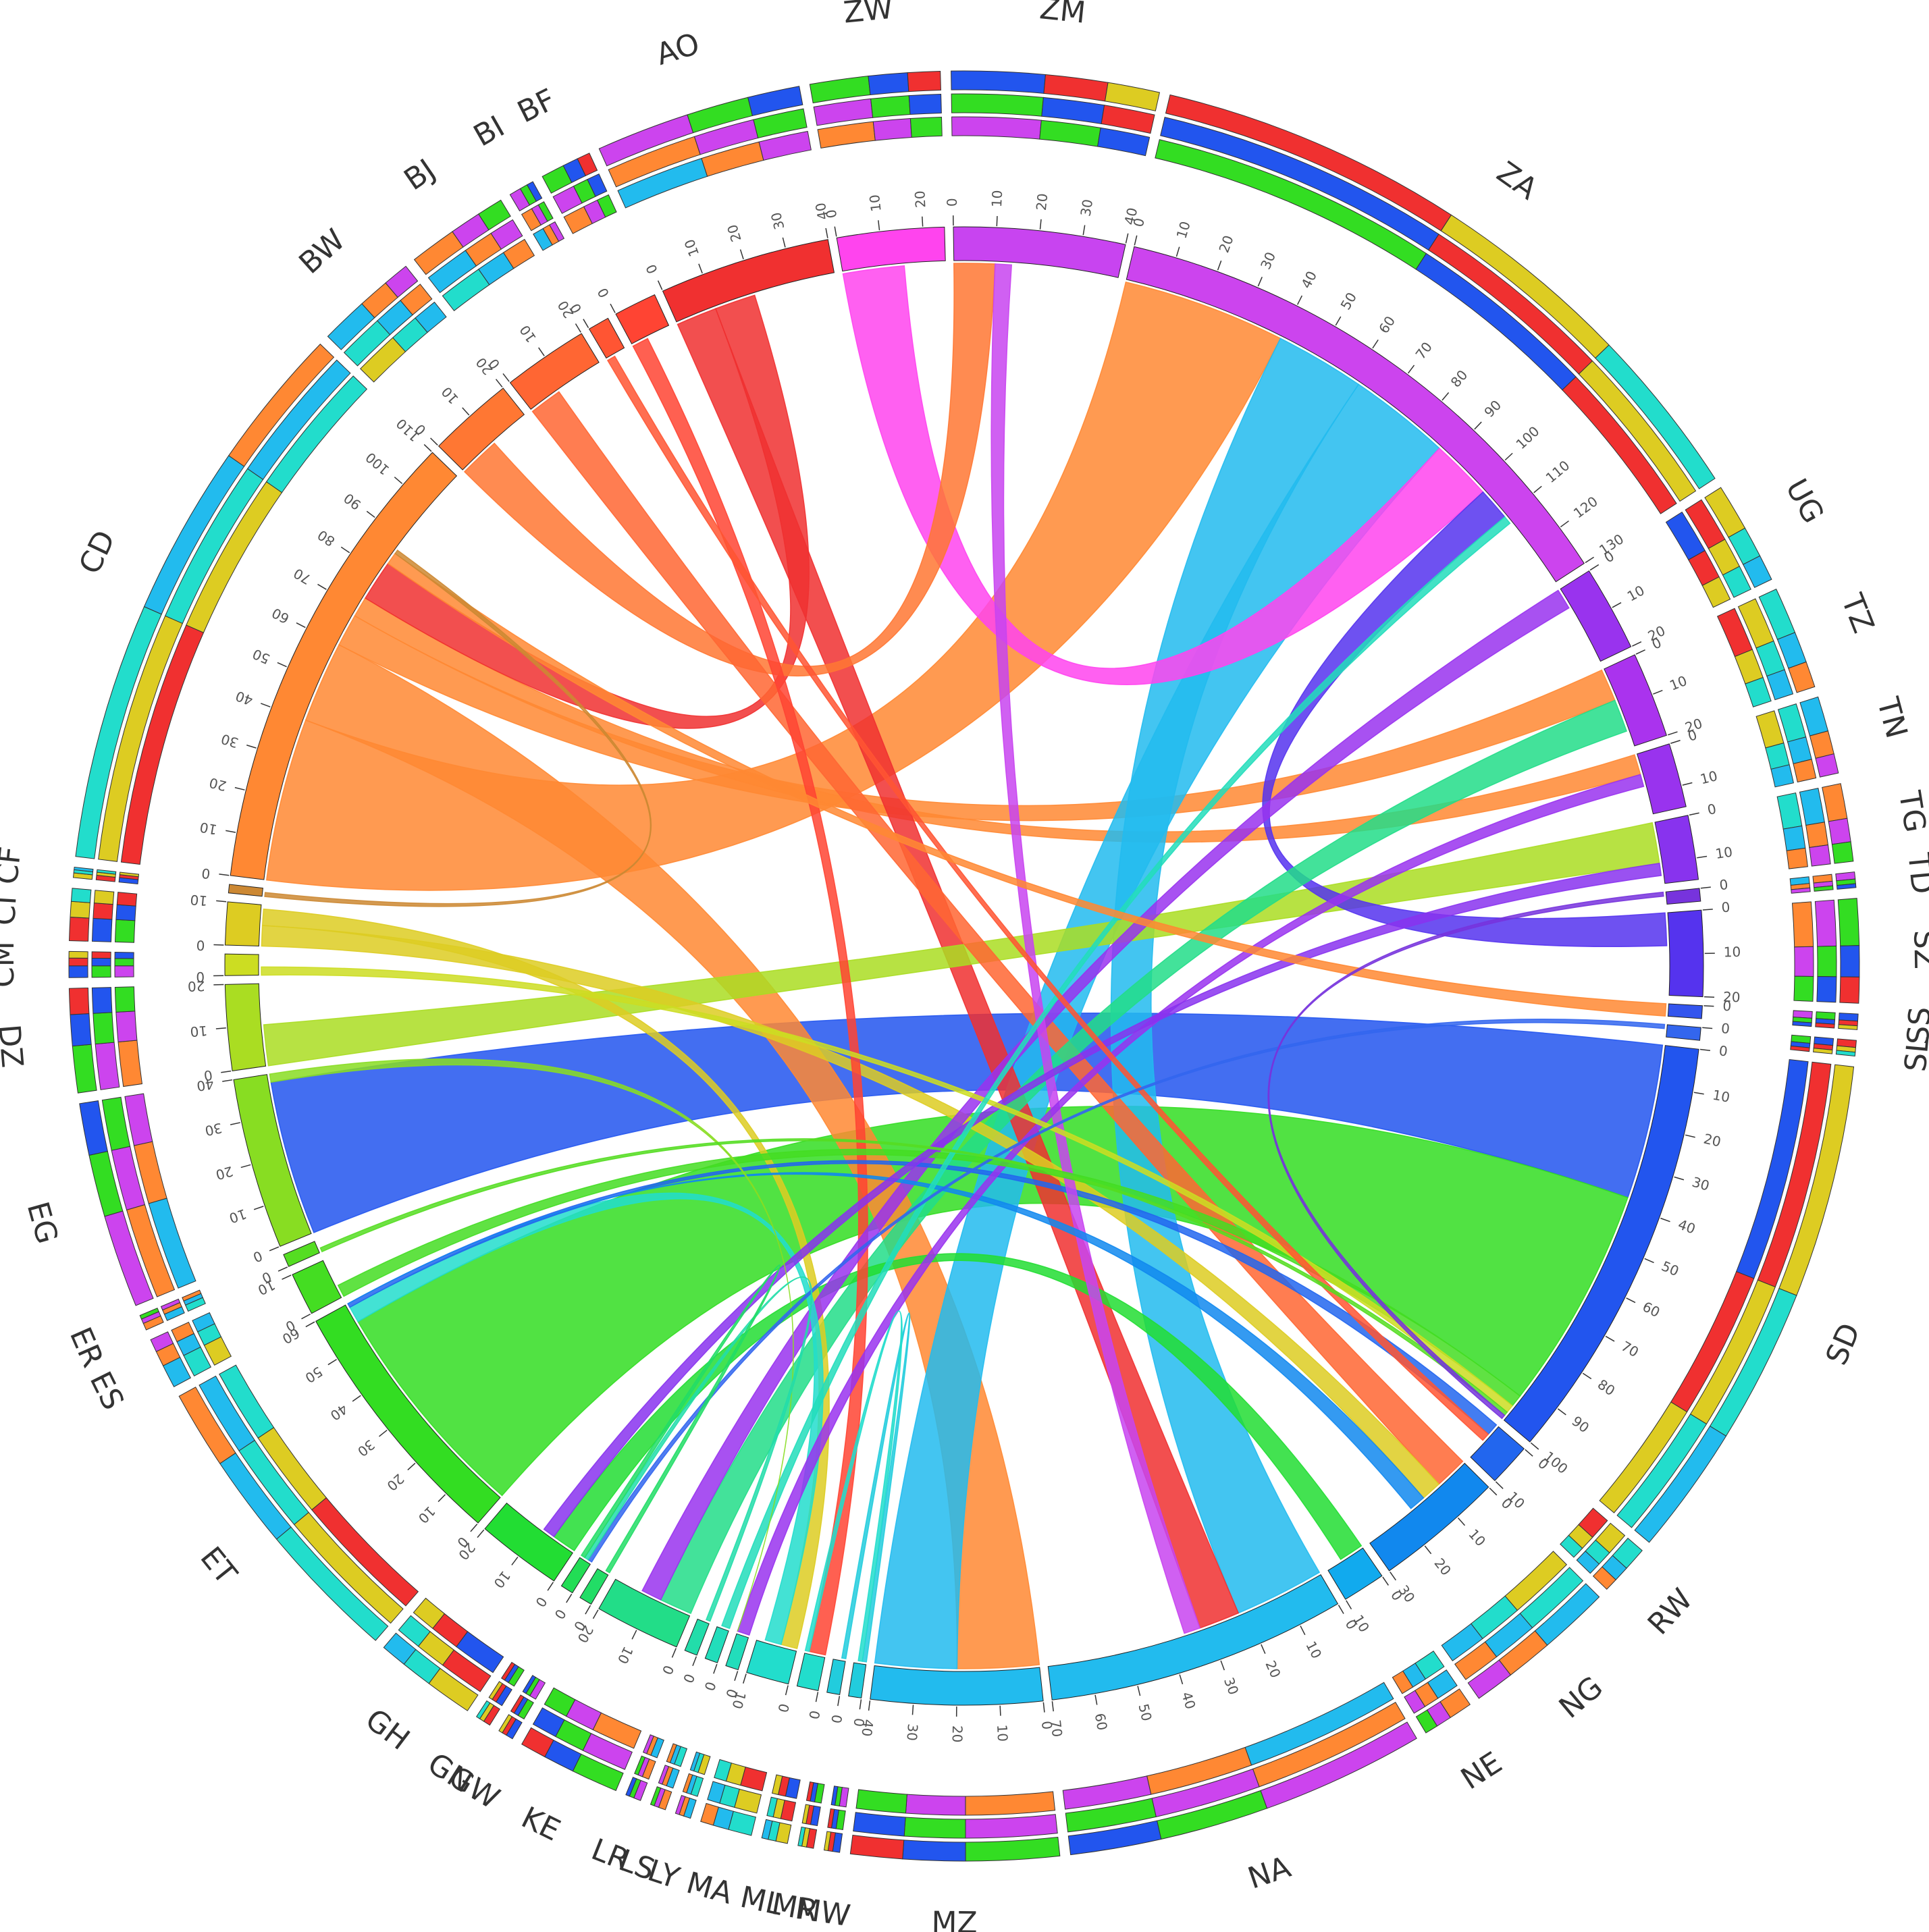 This screenshot has height=1932, width=1929. What do you see at coordinates (1914, 1054) in the screenshot?
I see `segment-label-SL: SL` at bounding box center [1914, 1054].